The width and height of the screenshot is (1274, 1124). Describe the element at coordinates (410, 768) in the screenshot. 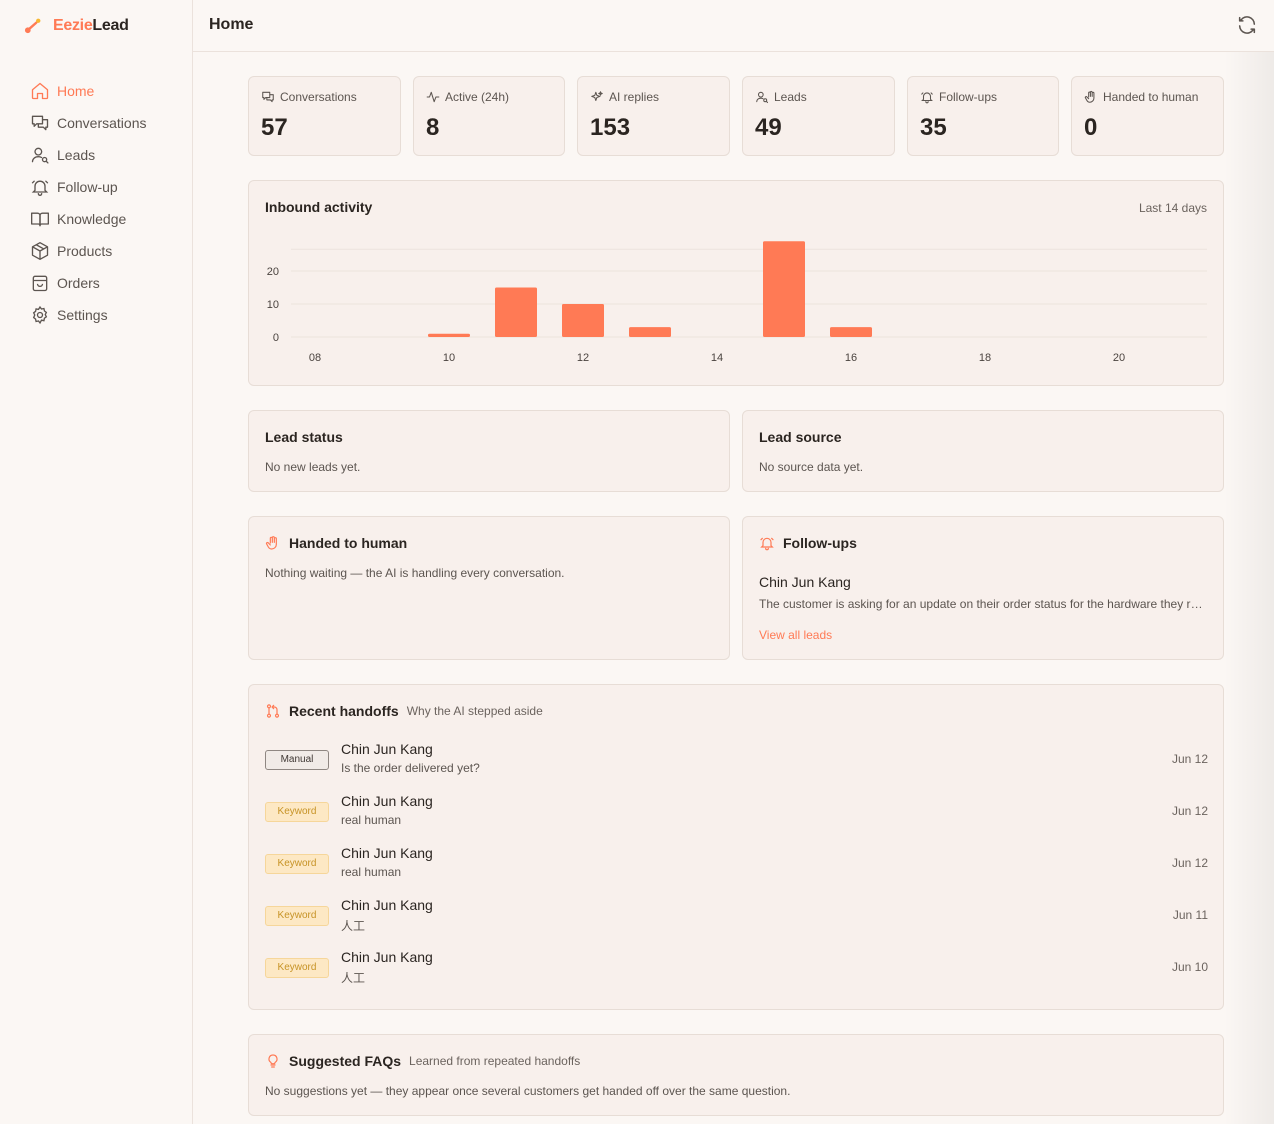

I see `handoff-message: Is the order delivered yet?` at that location.